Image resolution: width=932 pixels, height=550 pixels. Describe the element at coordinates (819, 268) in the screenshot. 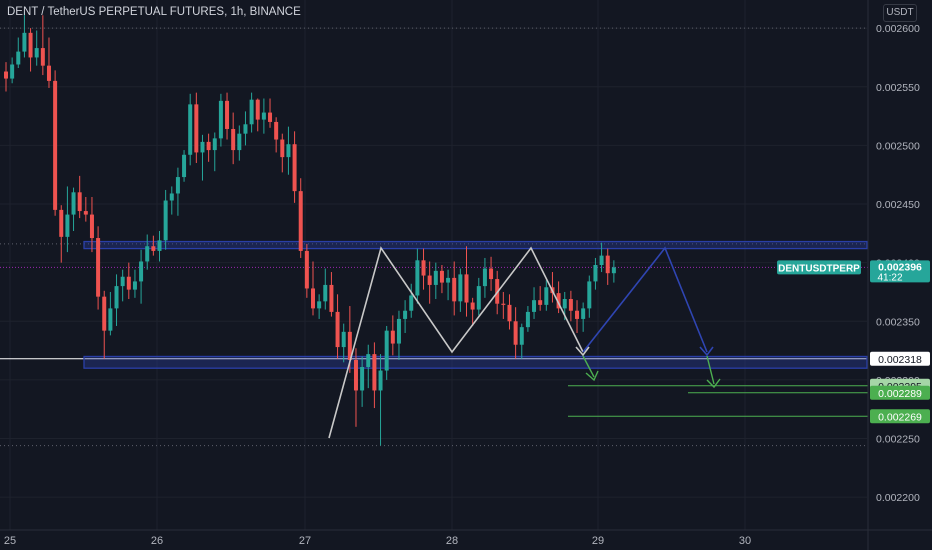

I see `symbol-label: DENTUSDTPERP` at that location.